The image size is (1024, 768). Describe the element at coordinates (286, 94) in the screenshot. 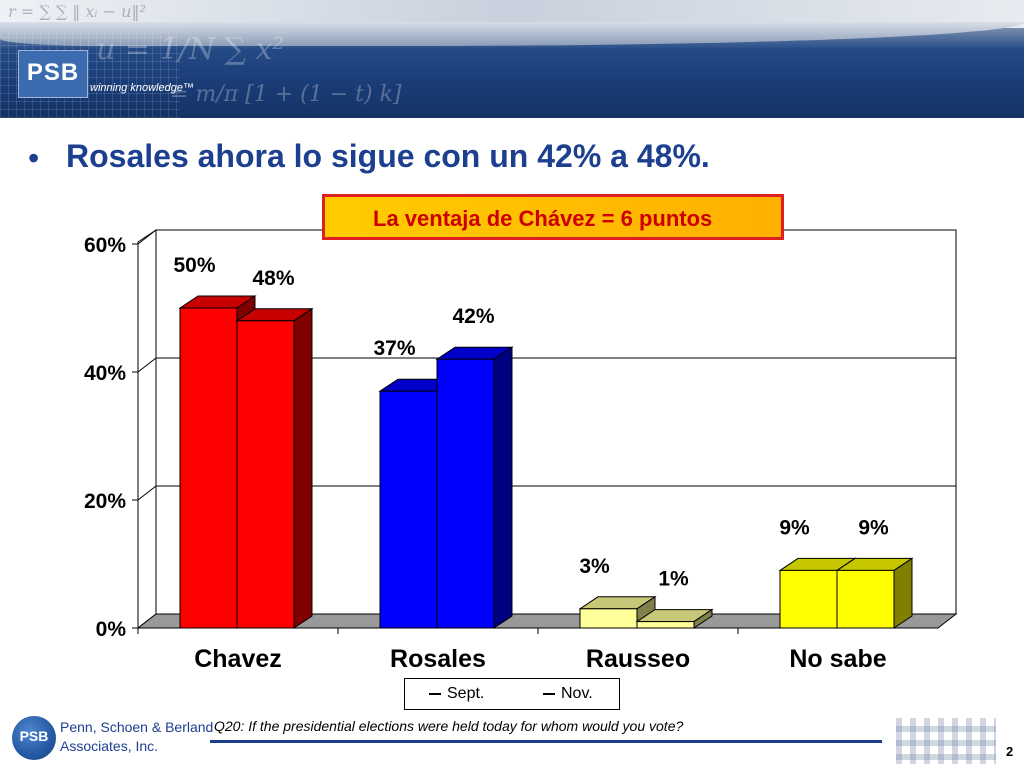

I see `header-formula-3: = m/π [1 + (1 − t) k]` at that location.